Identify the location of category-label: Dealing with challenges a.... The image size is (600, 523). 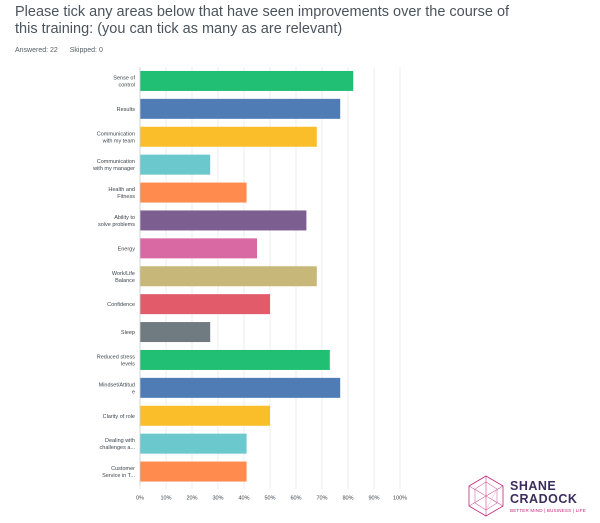
(118, 444).